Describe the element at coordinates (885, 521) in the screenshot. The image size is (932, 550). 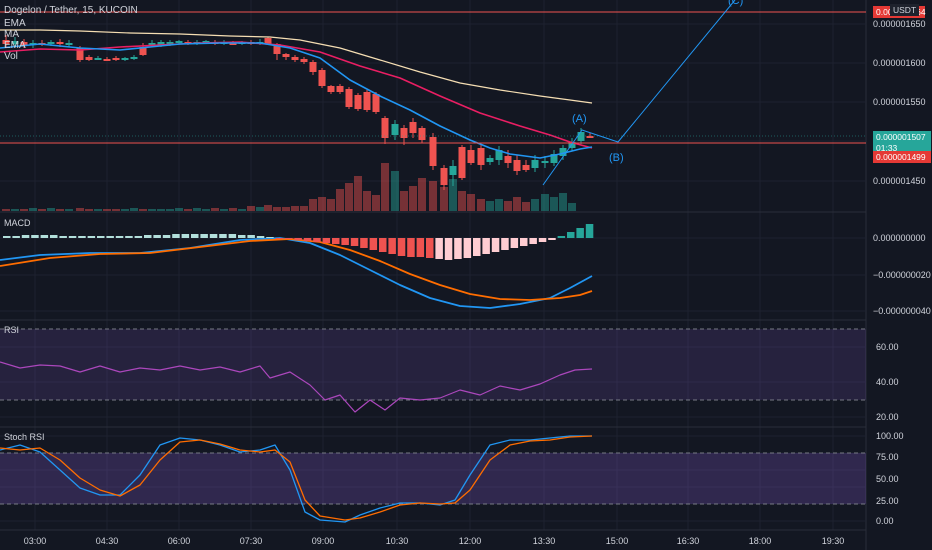
I see `stoch-tick-label: 0.00` at that location.